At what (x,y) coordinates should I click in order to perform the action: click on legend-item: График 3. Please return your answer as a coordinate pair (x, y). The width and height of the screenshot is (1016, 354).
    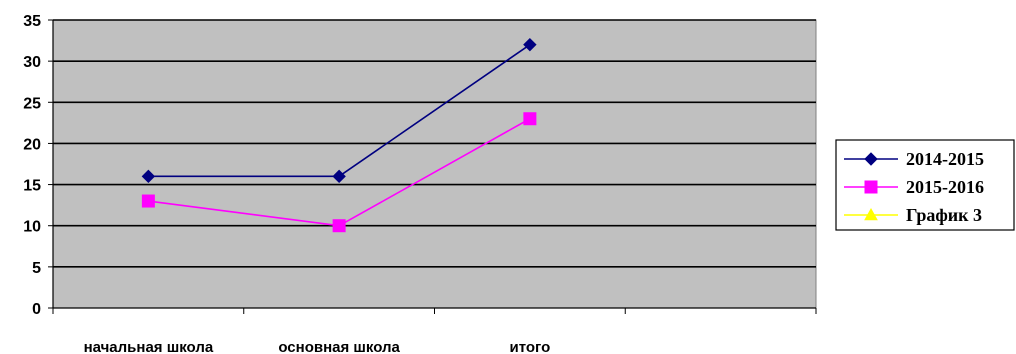
    Looking at the image, I should click on (913, 215).